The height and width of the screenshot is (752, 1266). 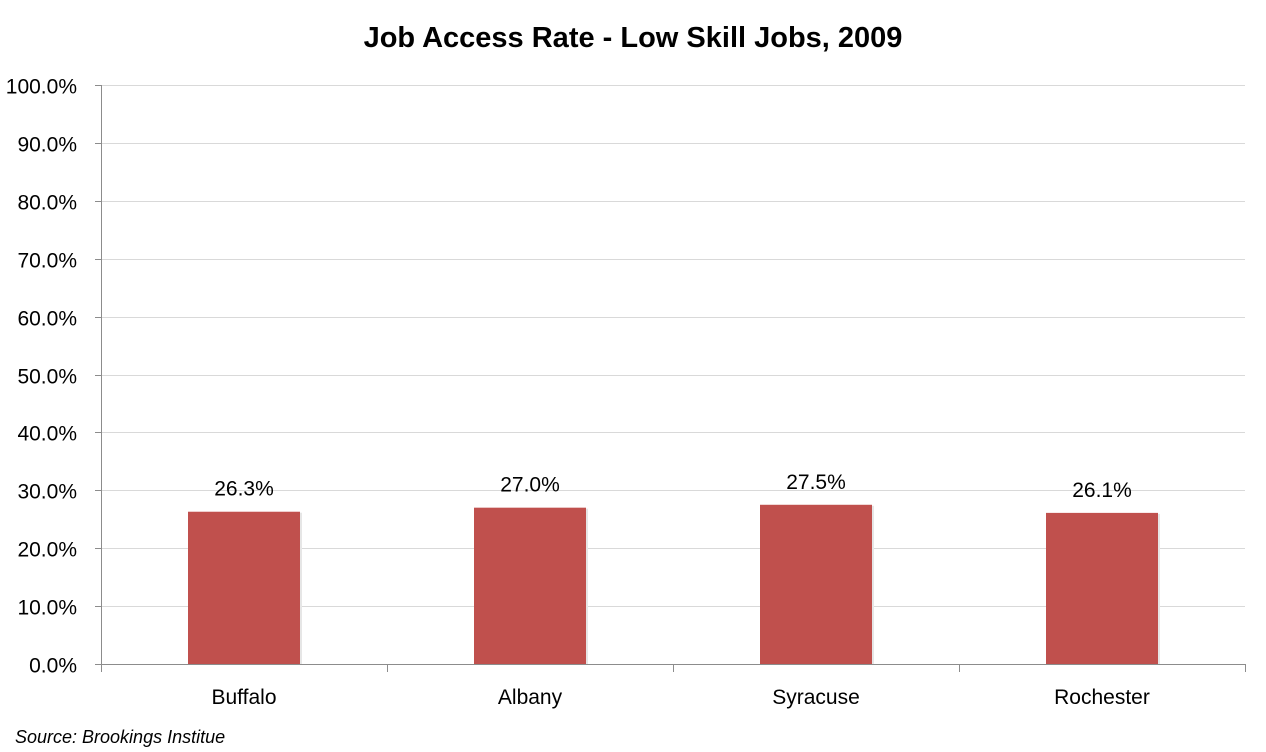 I want to click on x-tick-label: Albany, so click(x=530, y=697).